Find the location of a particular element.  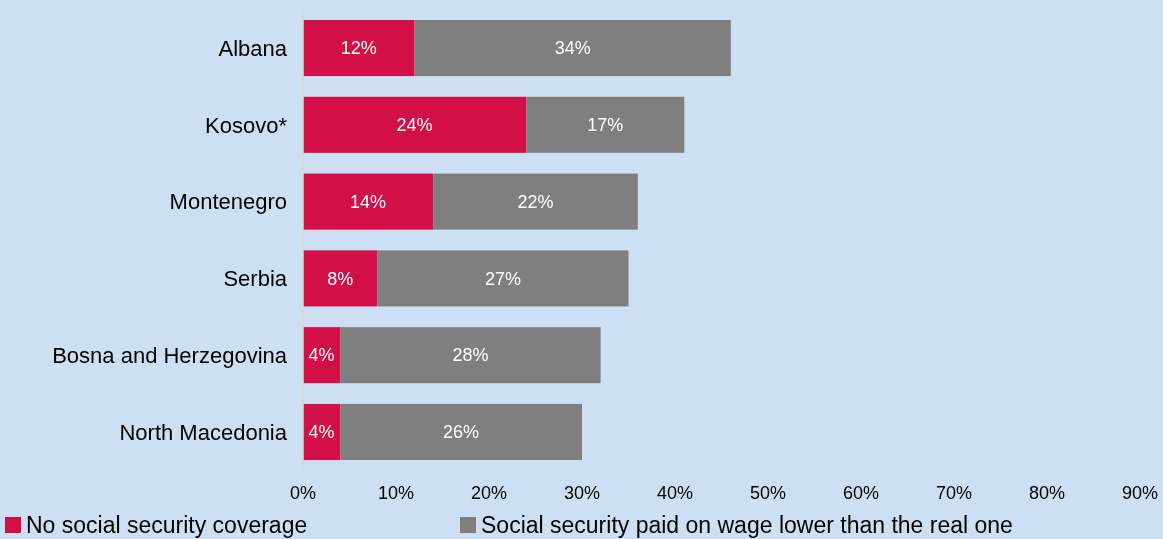

y-tick-label: Kosovo* is located at coordinates (246, 125).